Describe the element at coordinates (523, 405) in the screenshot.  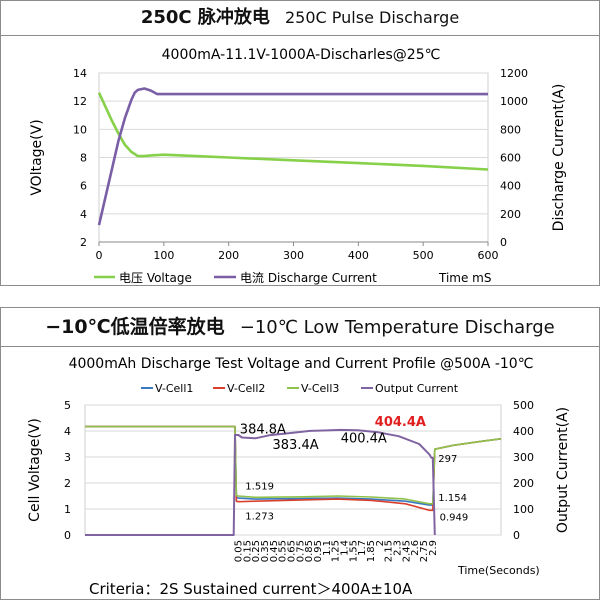
I see `y2-tick-label: 500` at that location.